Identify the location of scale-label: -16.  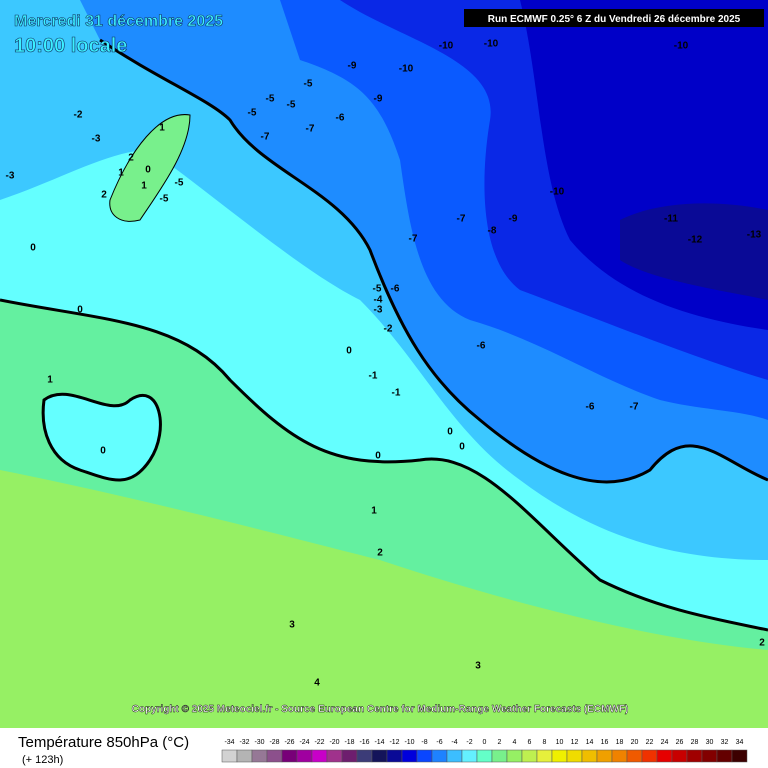
(364, 742).